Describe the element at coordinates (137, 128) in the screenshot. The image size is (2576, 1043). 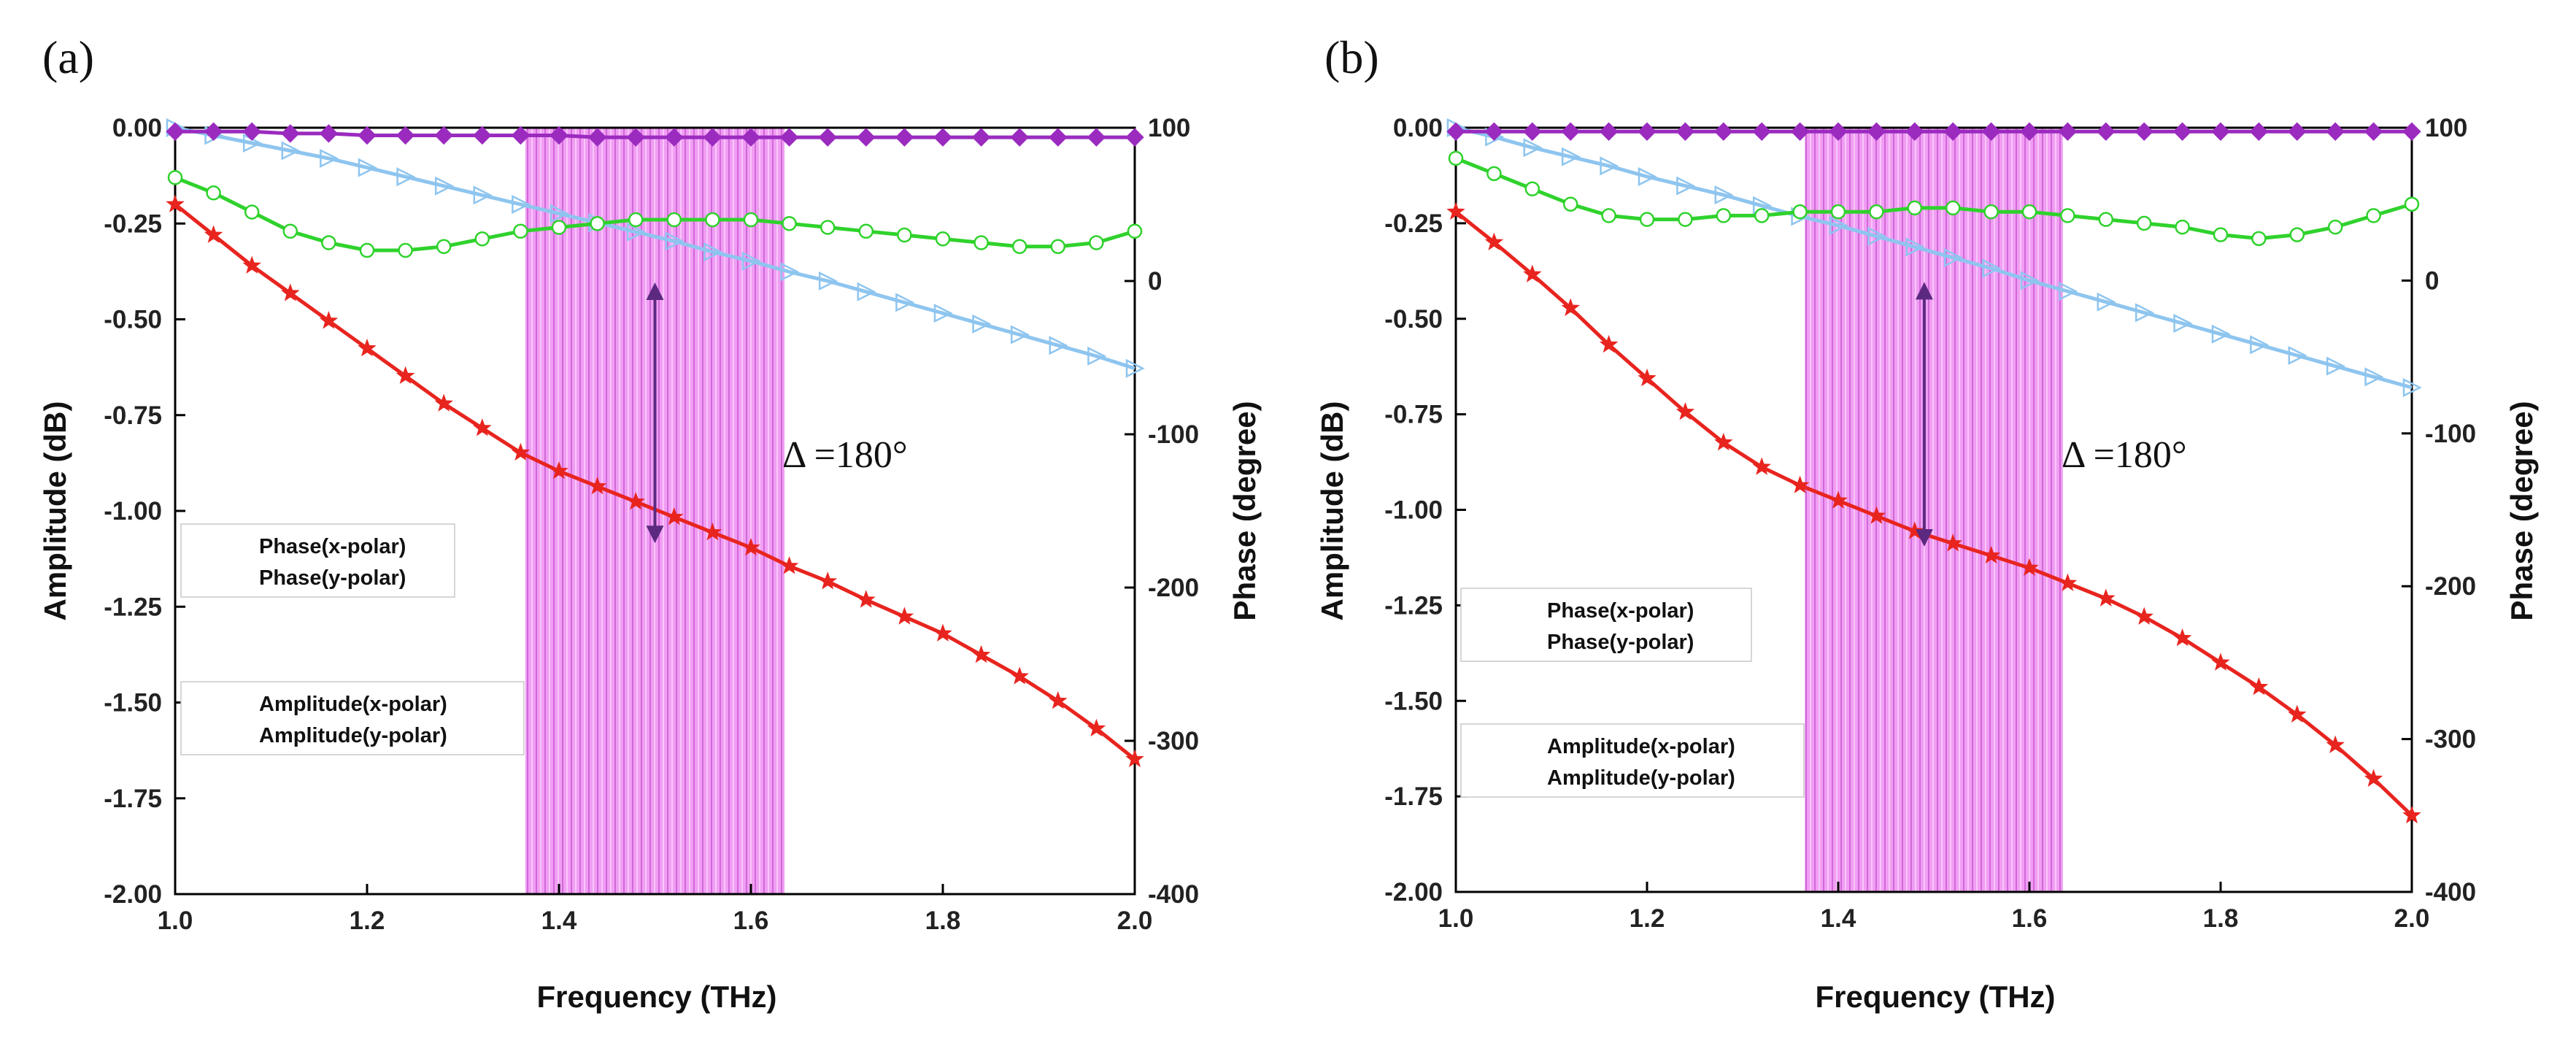
I see `y-tick-label-left: 0.00` at that location.